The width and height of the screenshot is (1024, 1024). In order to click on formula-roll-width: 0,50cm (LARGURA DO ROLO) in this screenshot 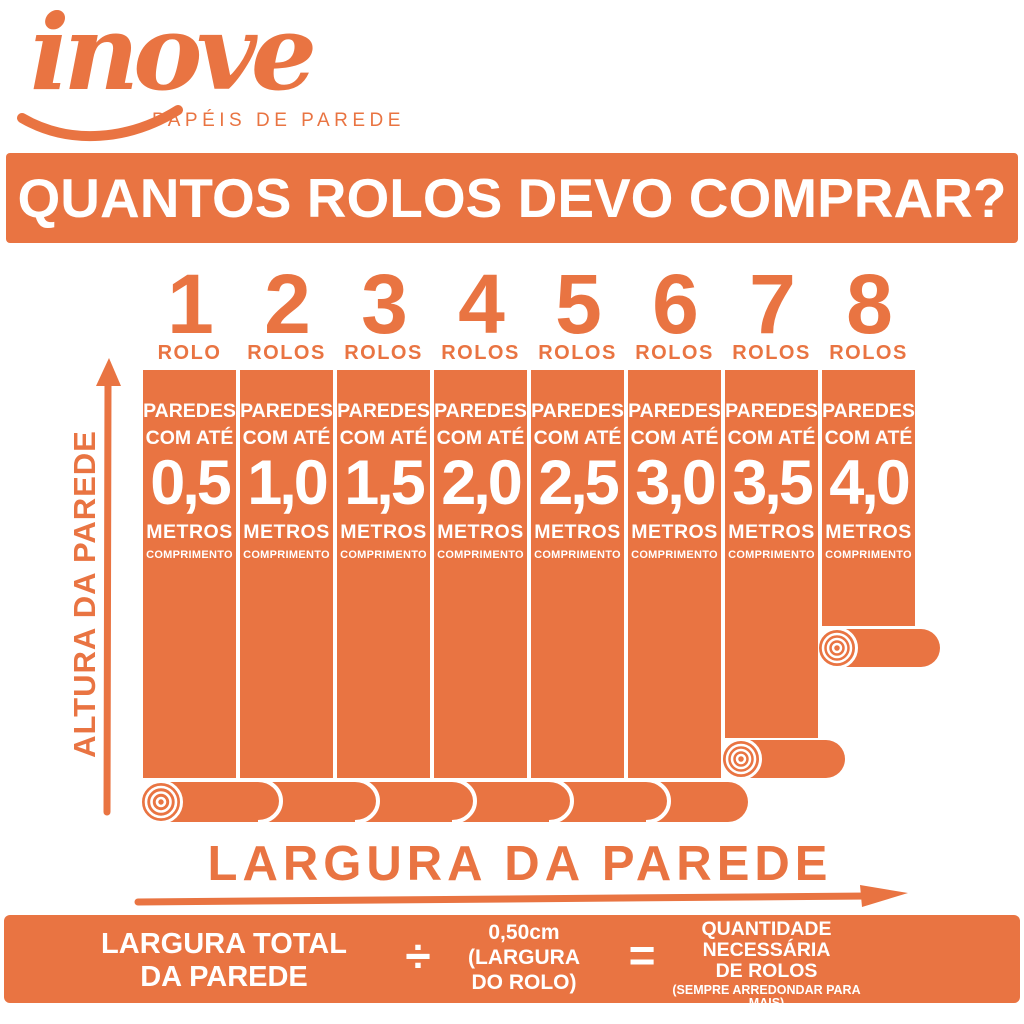, I will do `click(524, 957)`.